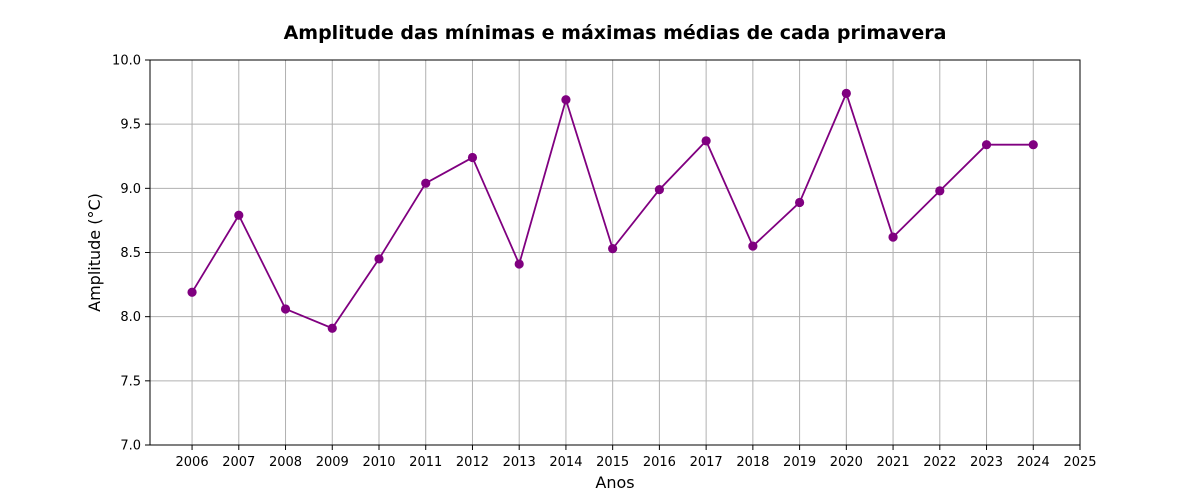 Image resolution: width=1200 pixels, height=500 pixels. I want to click on x-tick-label: 2009, so click(332, 462).